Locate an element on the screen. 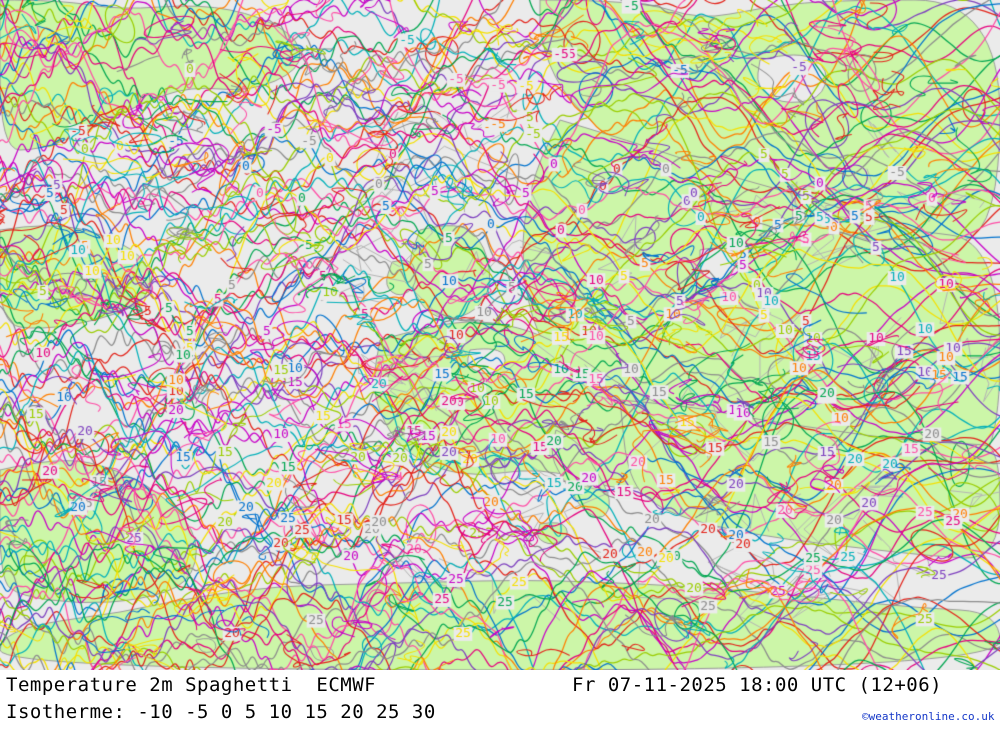 The width and height of the screenshot is (1000, 733). product-title: Temperature 2m Spaghetti ECMWF is located at coordinates (191, 685).